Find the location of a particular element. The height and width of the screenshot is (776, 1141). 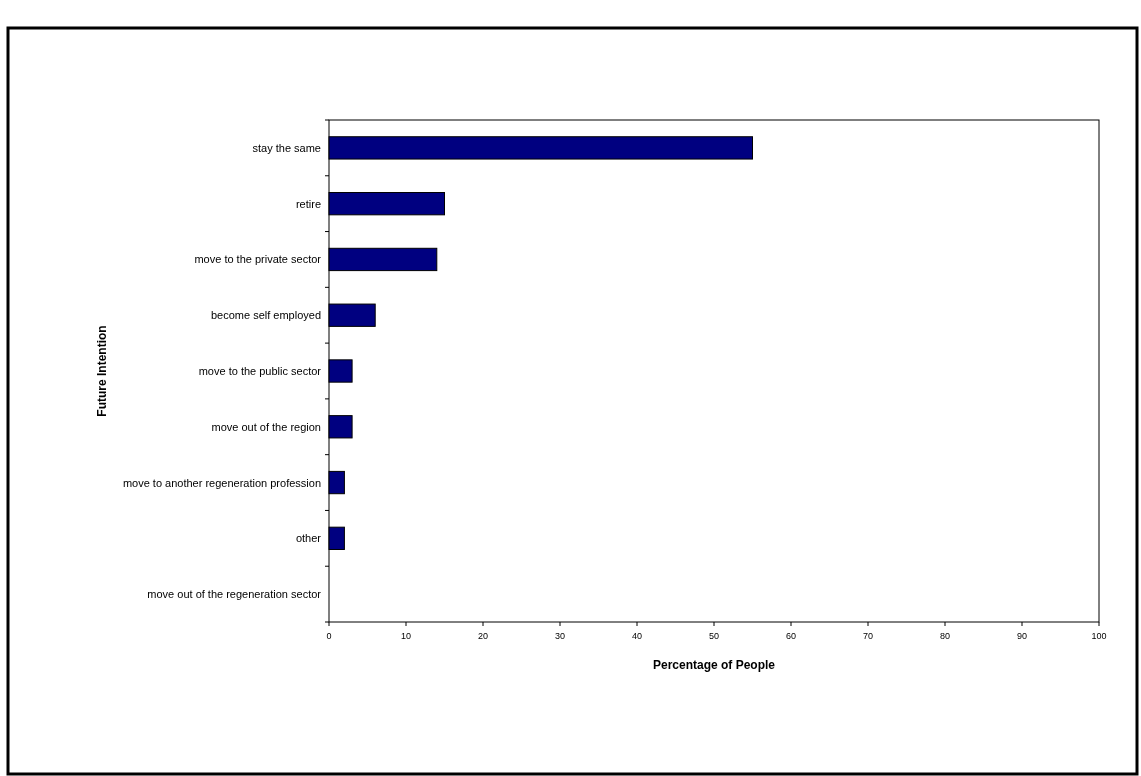

y-tick-label: move out of the regeneration sector is located at coordinates (234, 594).